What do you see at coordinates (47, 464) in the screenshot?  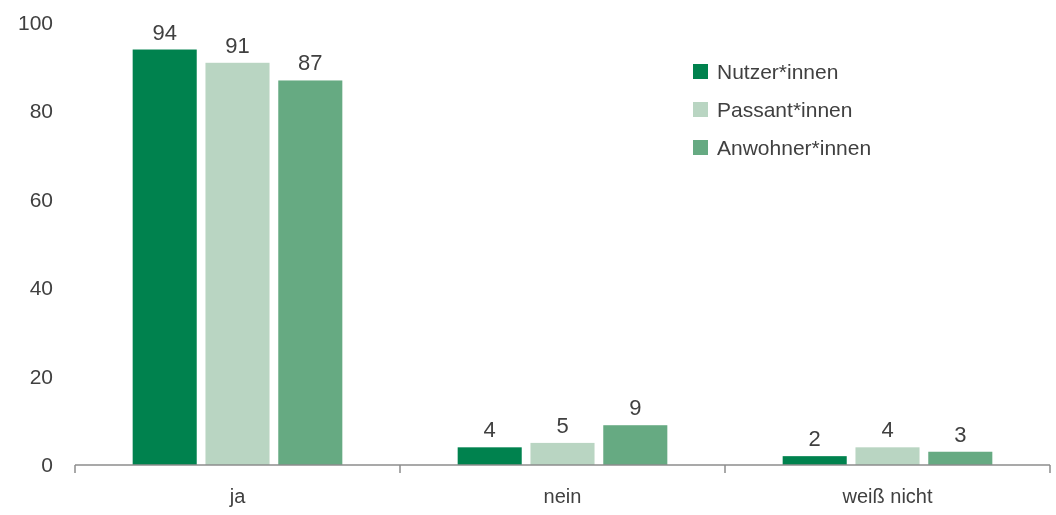 I see `y-tick-label: 0` at bounding box center [47, 464].